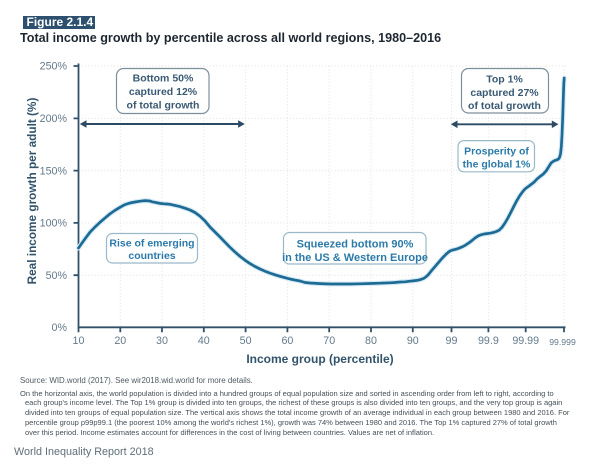 The height and width of the screenshot is (466, 600). I want to click on svg-text: Bottom 50%, so click(163, 79).